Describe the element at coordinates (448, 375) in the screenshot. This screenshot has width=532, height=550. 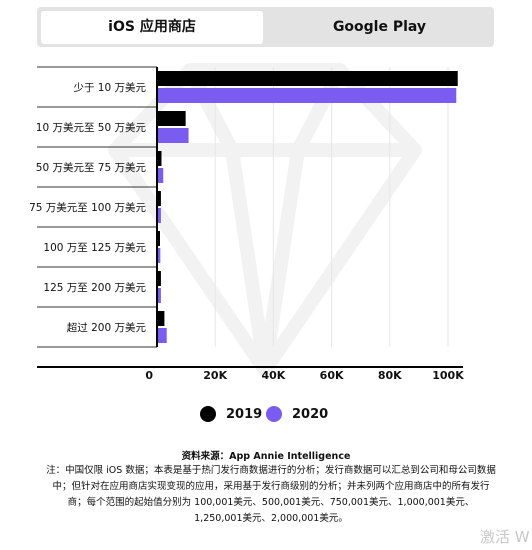
I see `x-tick-label: 100K` at that location.